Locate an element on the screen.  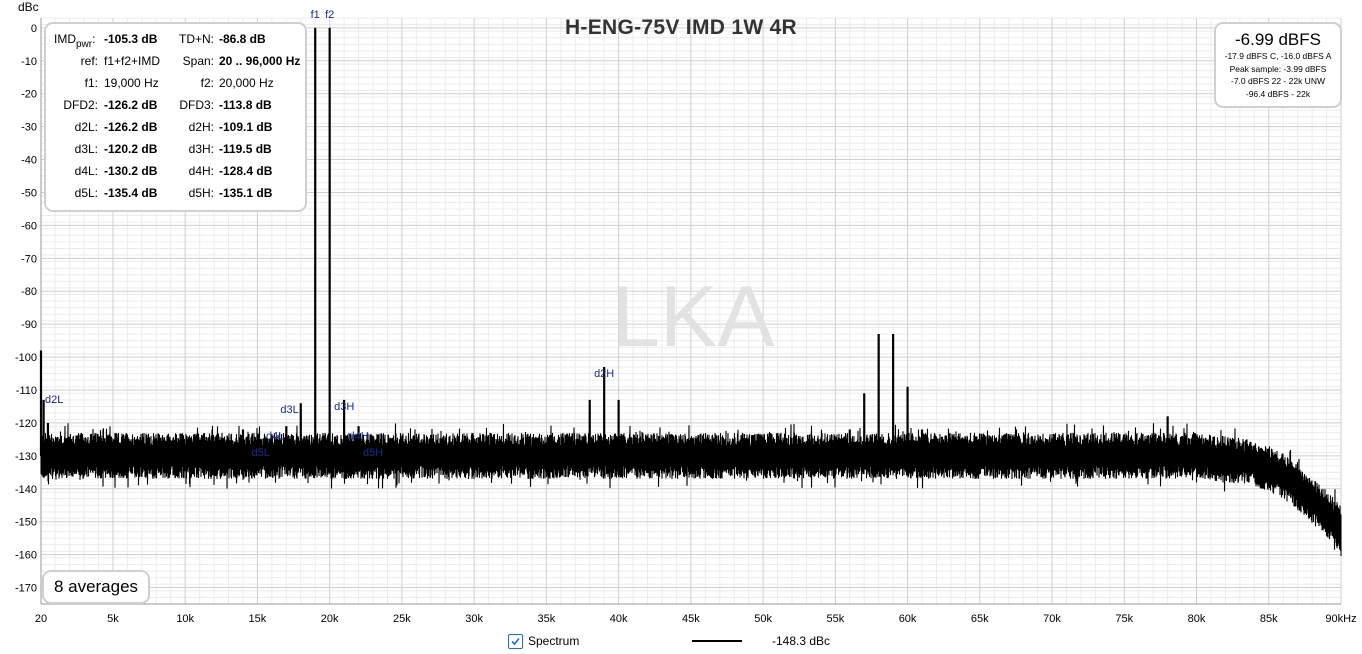
x-tick-label: 70k is located at coordinates (1052, 619).